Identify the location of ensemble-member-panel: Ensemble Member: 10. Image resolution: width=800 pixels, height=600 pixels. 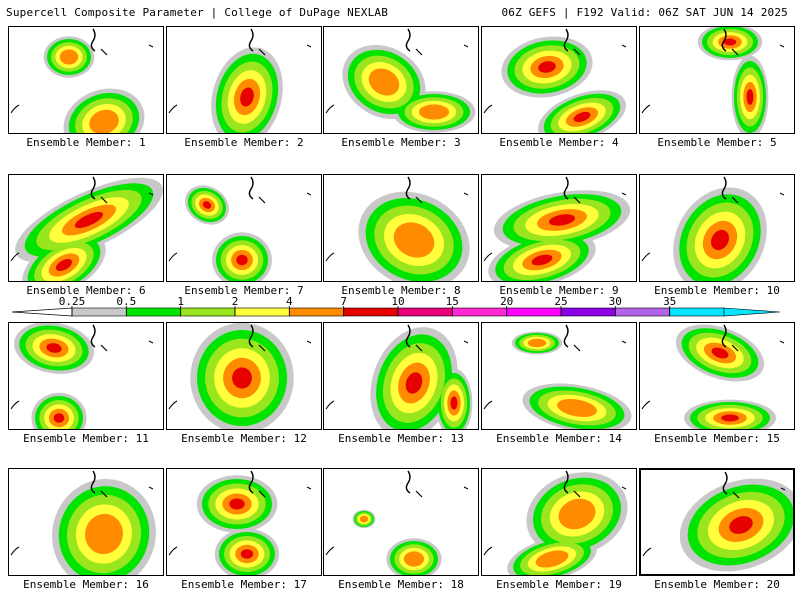
(717, 235).